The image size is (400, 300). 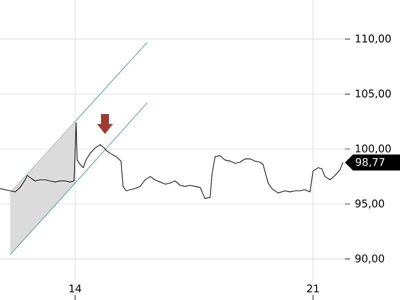 What do you see at coordinates (369, 259) in the screenshot?
I see `y-tick-label: 90,00` at bounding box center [369, 259].